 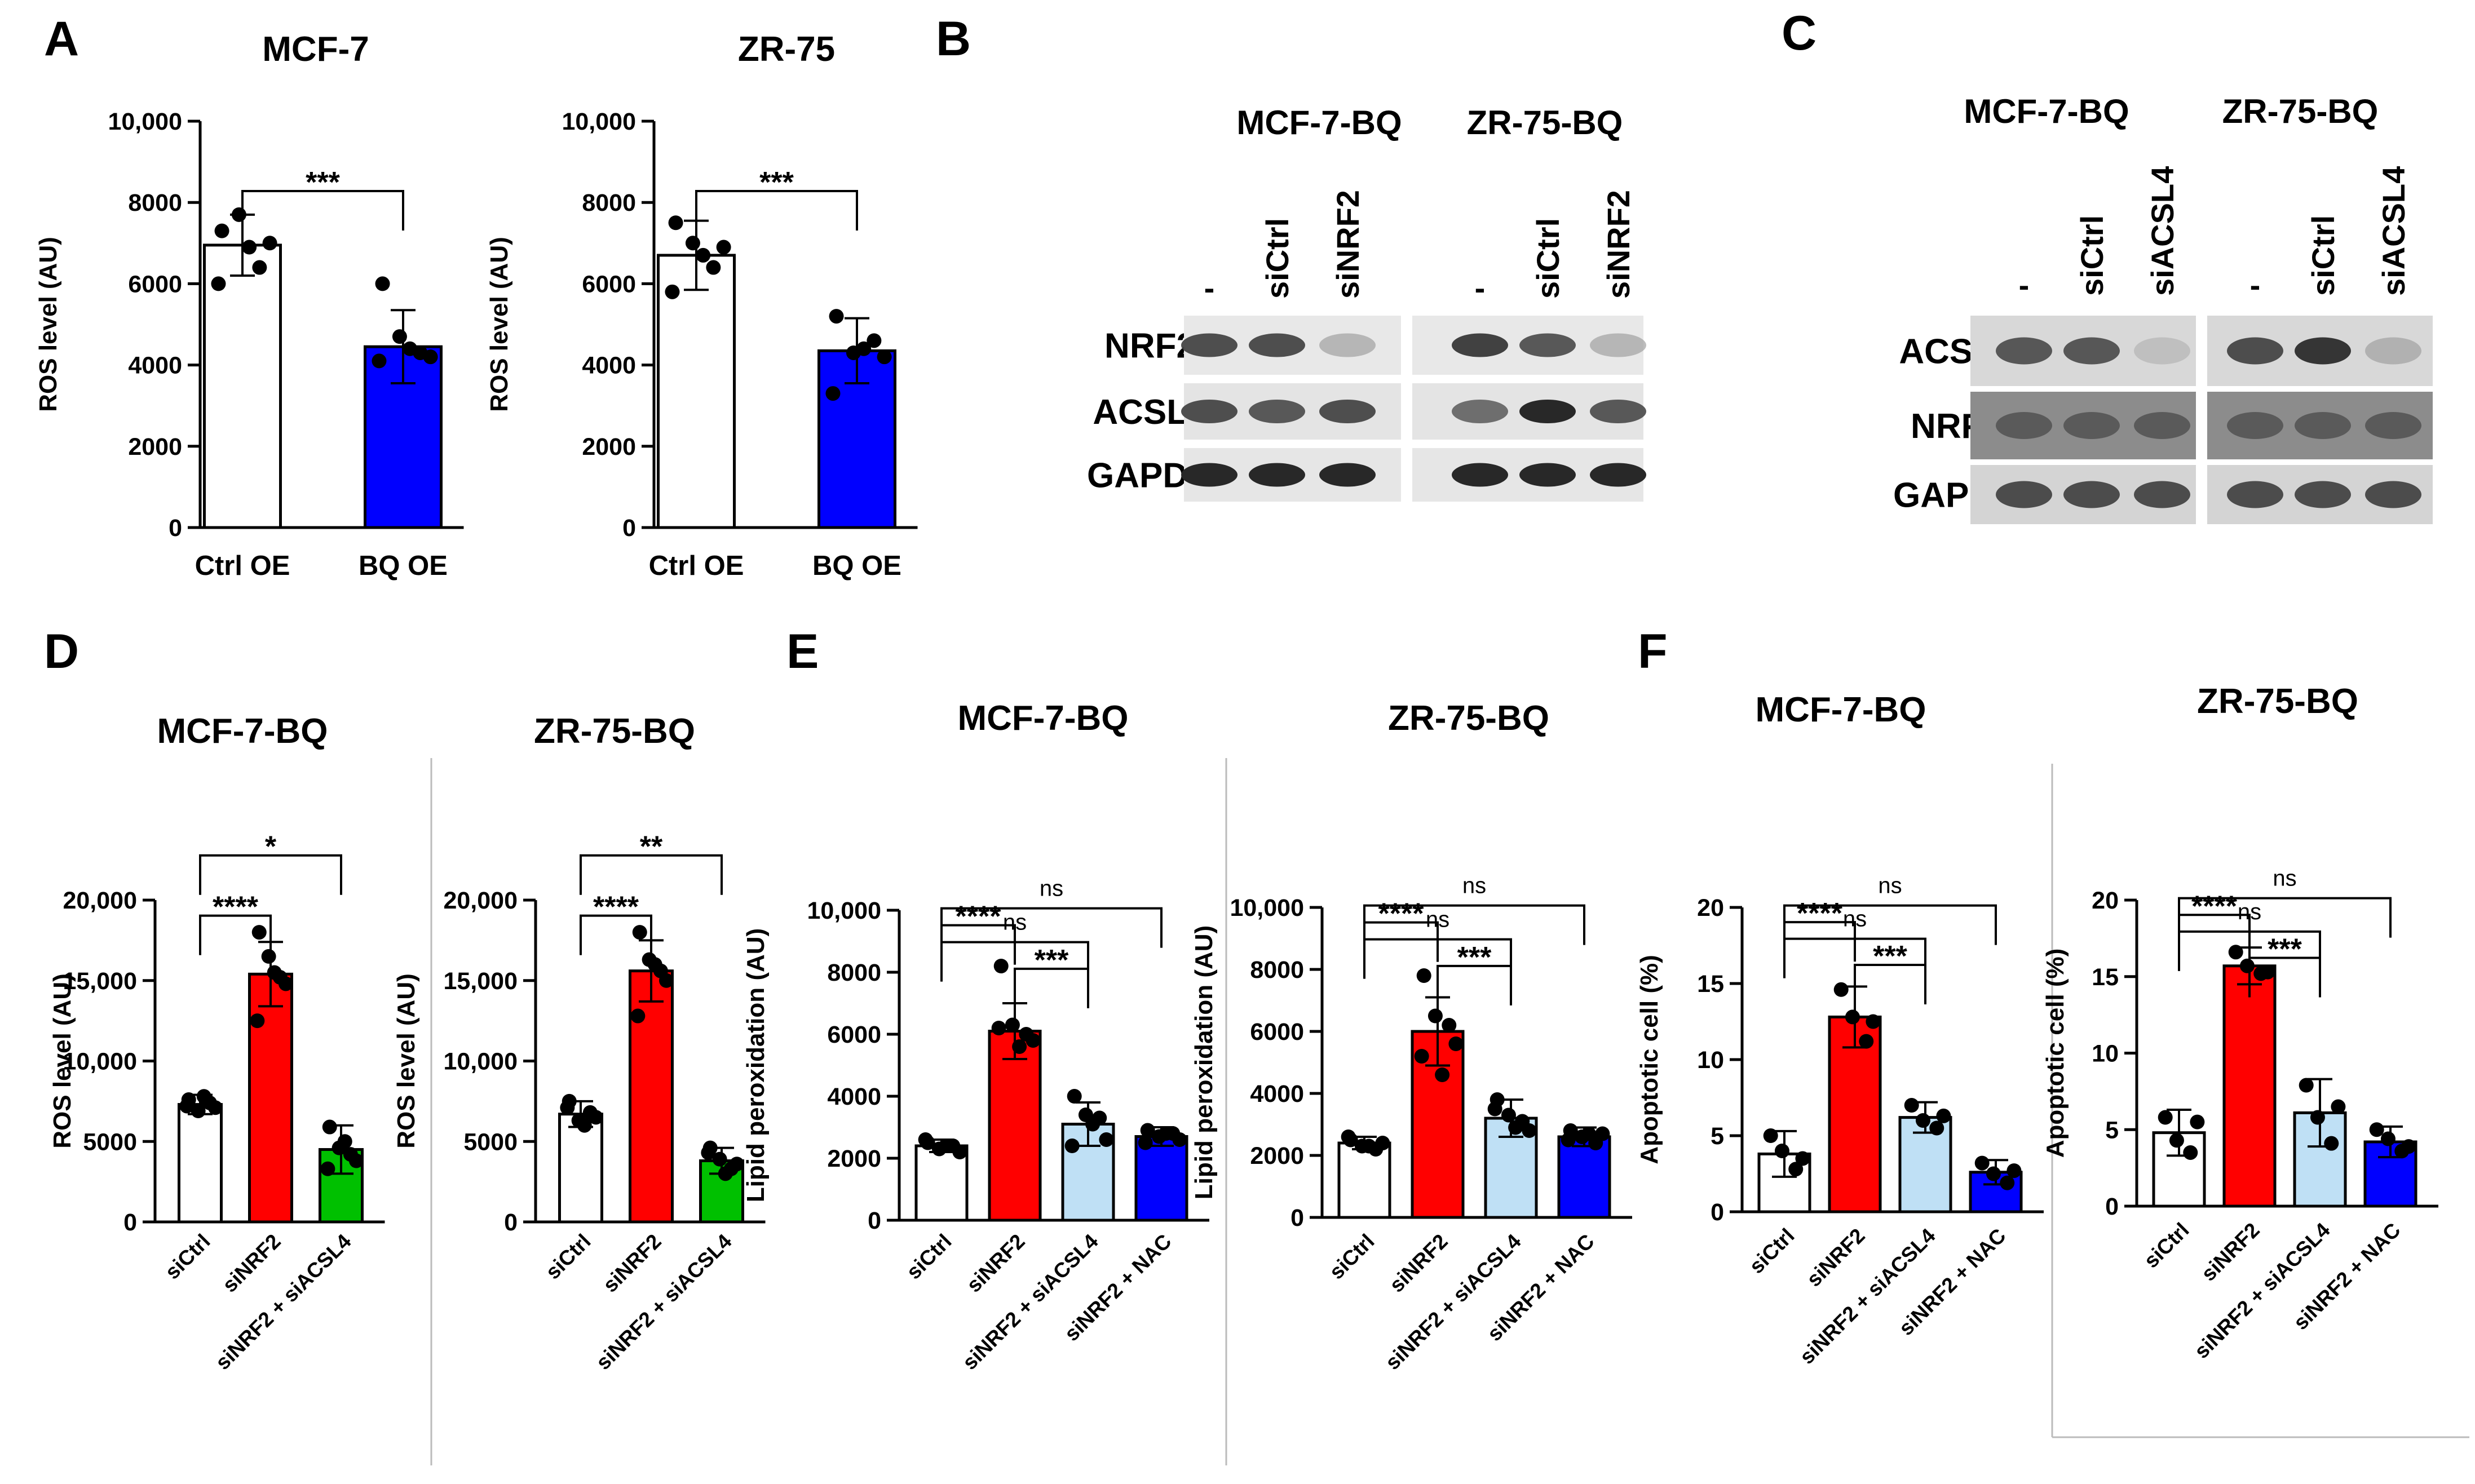 What do you see at coordinates (1841, 709) in the screenshot?
I see `chart-title: MCF-7-BQ` at bounding box center [1841, 709].